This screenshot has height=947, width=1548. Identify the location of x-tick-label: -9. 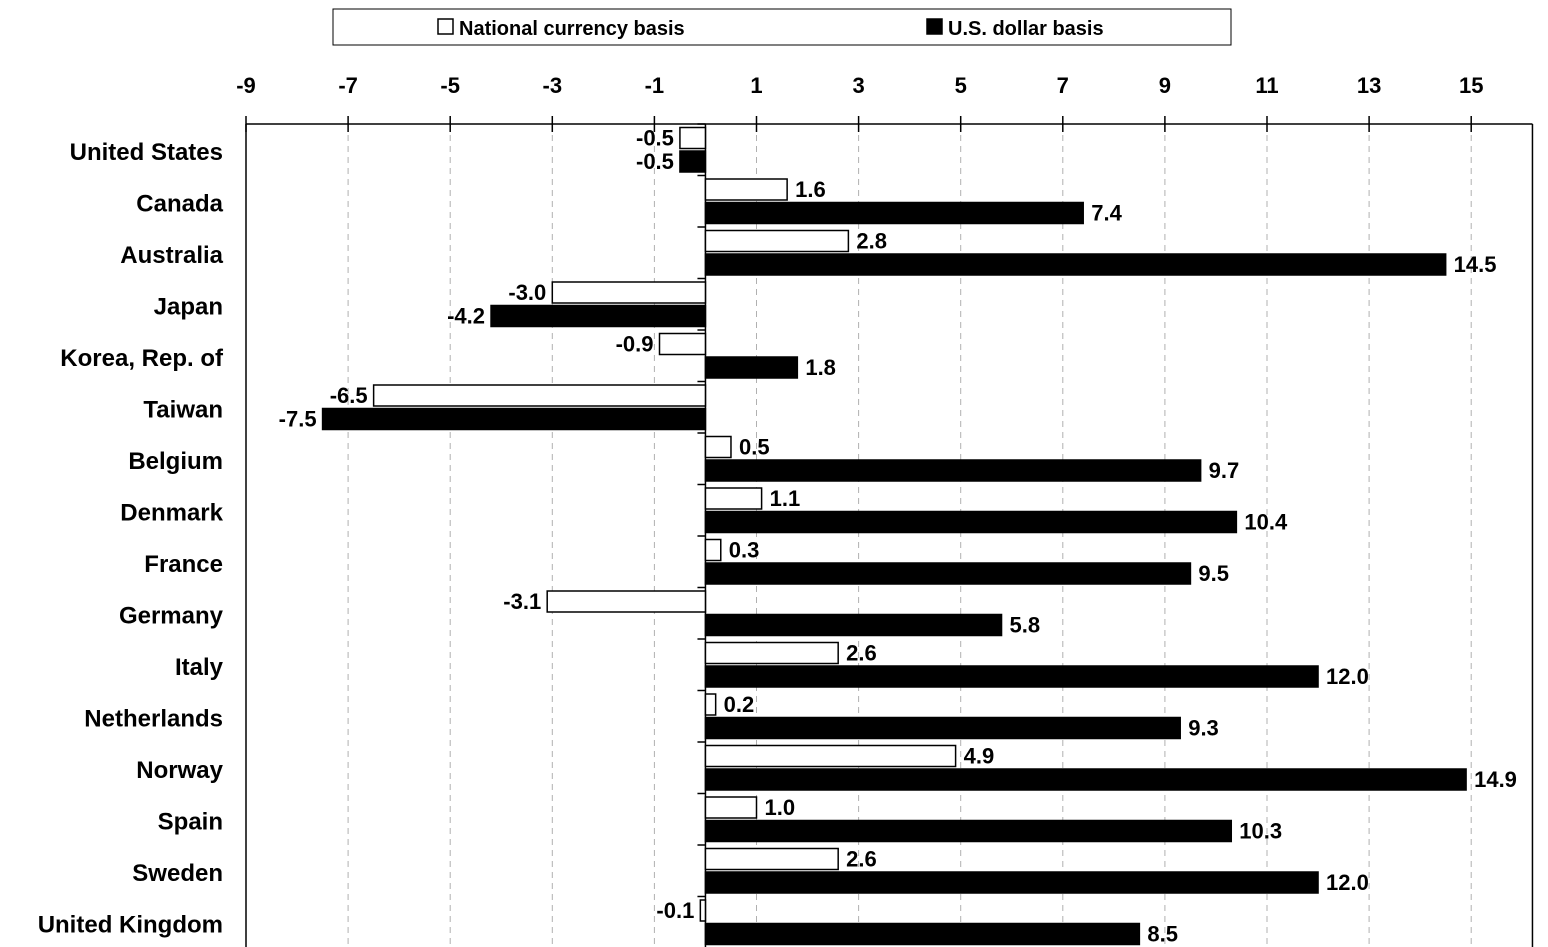
(246, 85).